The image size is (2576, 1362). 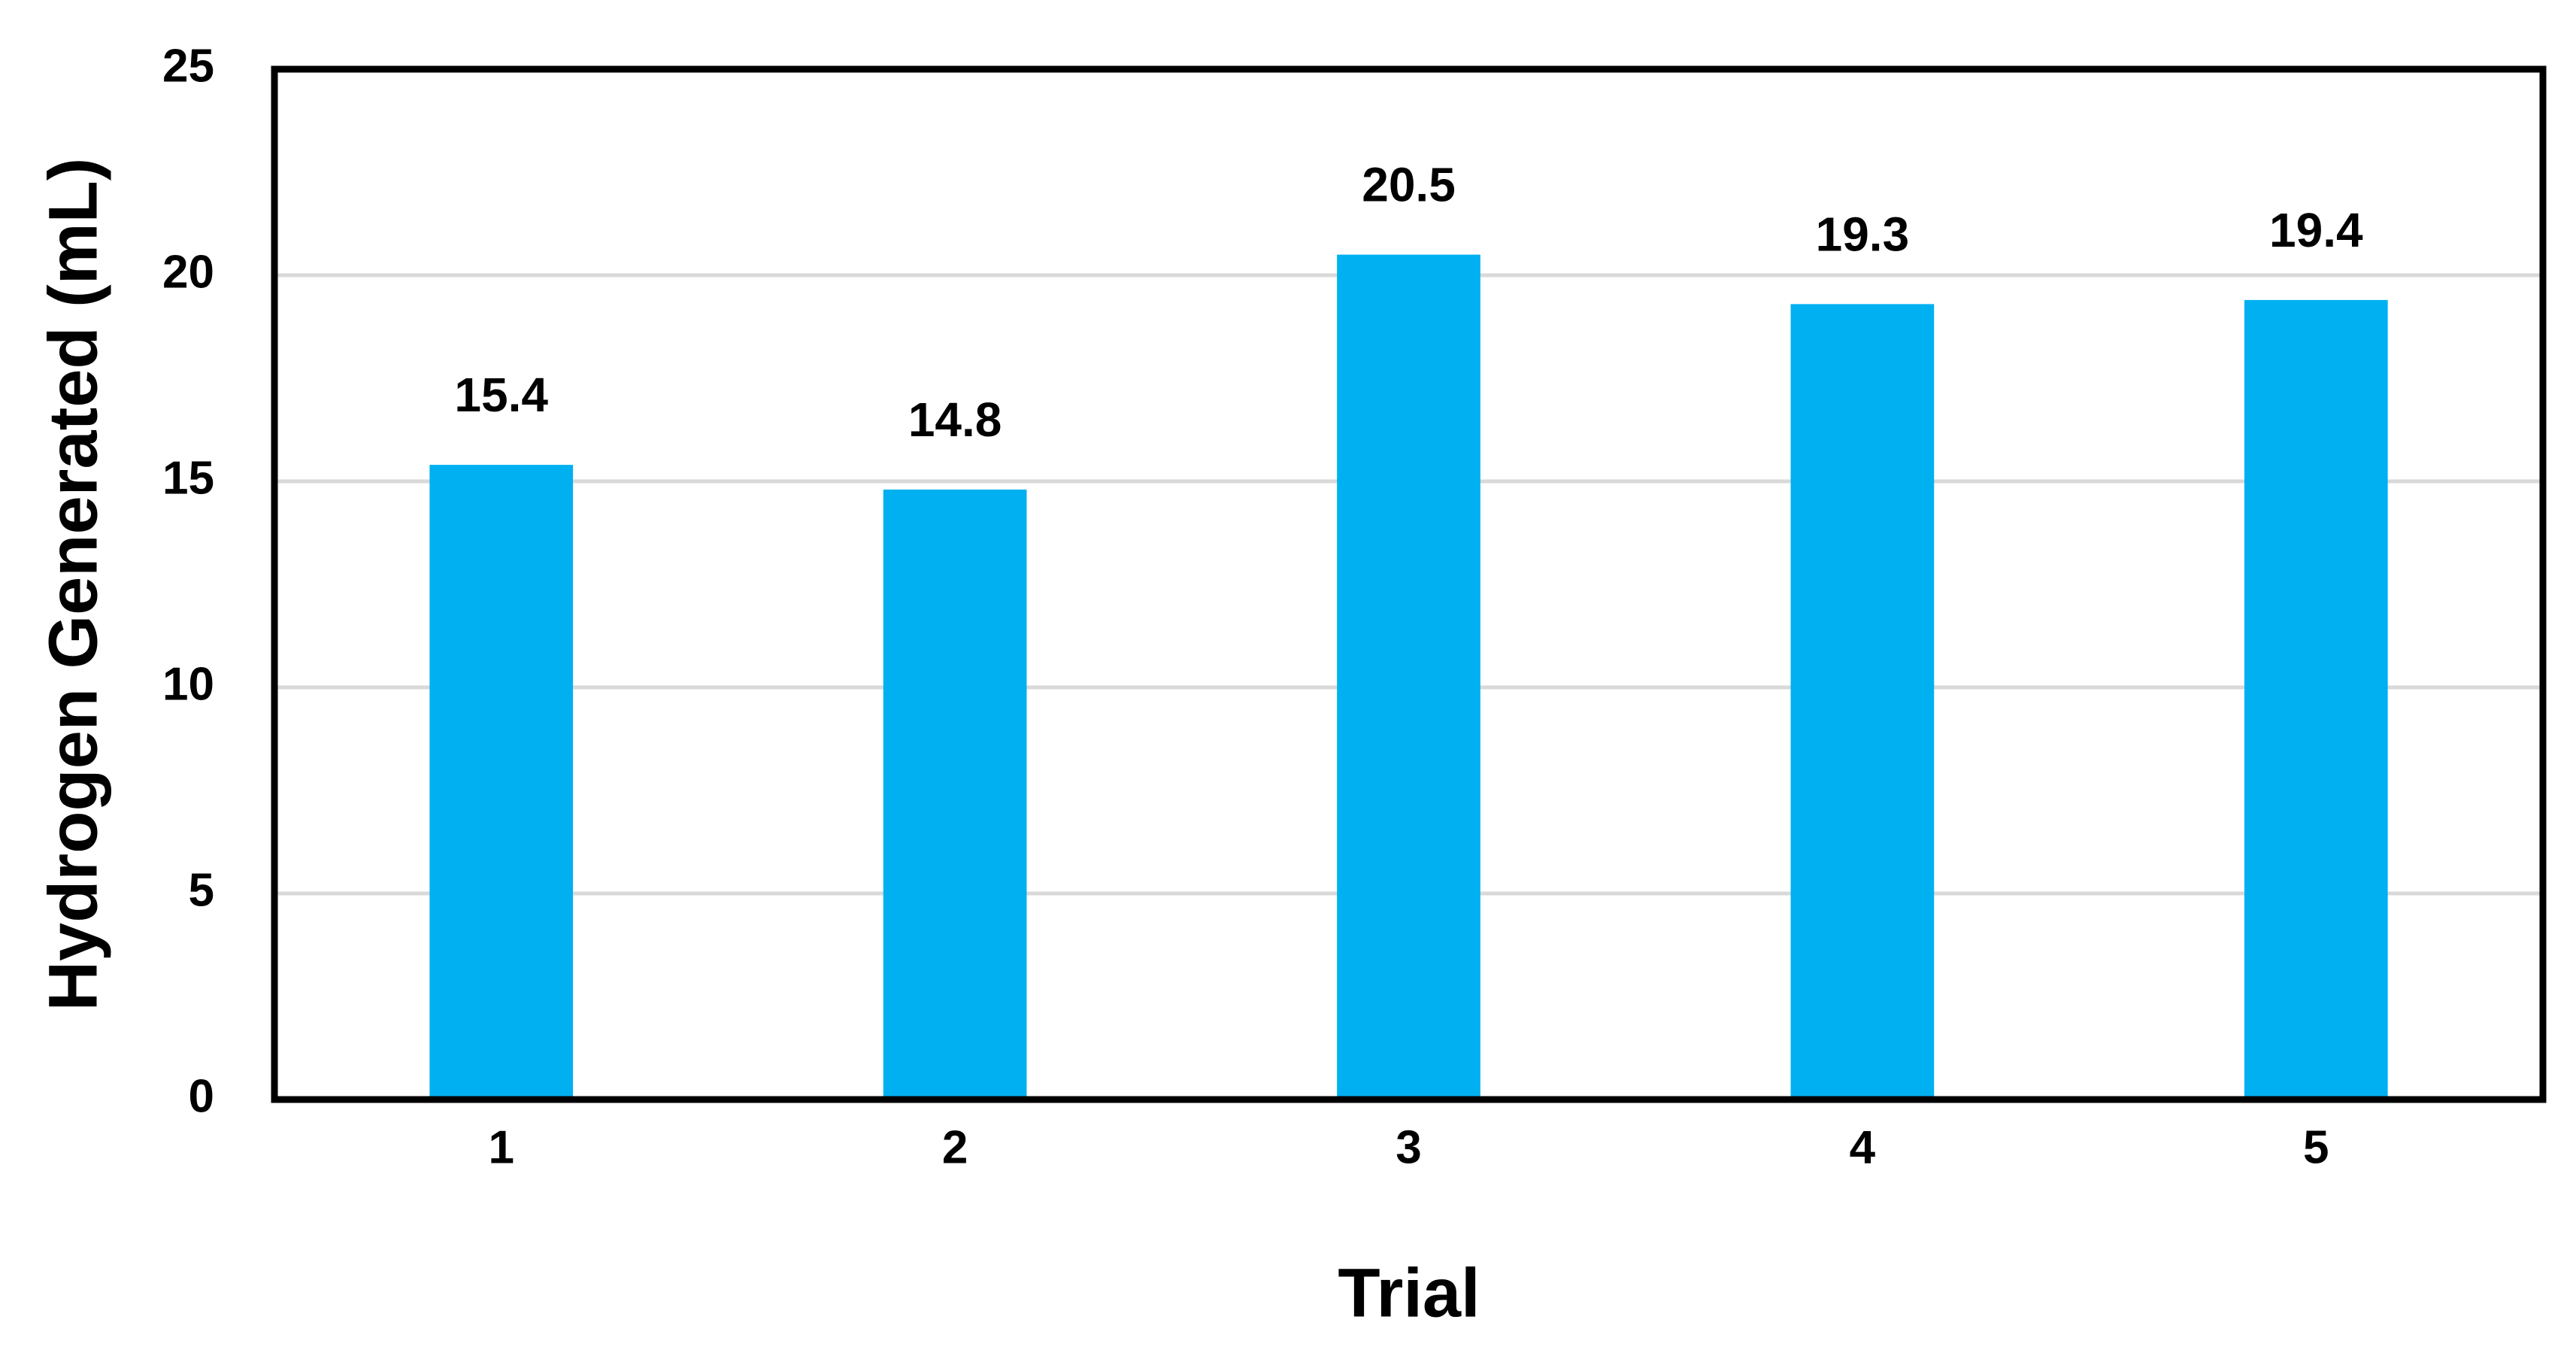 What do you see at coordinates (188, 66) in the screenshot?
I see `y-tick-label: 25` at bounding box center [188, 66].